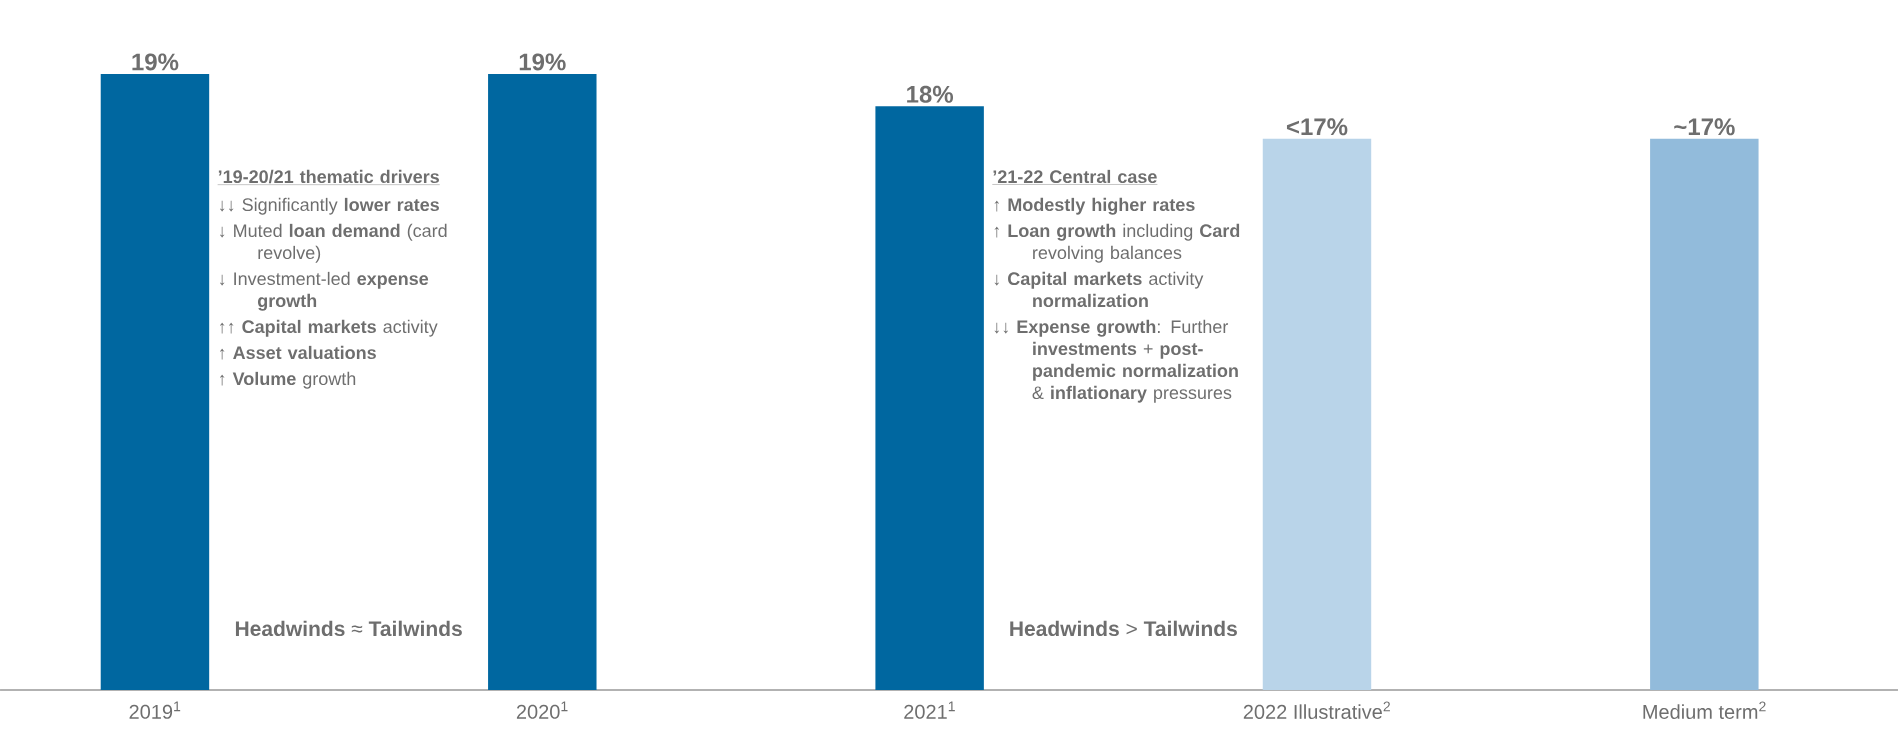 Image resolution: width=1898 pixels, height=738 pixels. Describe the element at coordinates (1123, 628) in the screenshot. I see `annotation: Headwinds > Tailwinds` at that location.